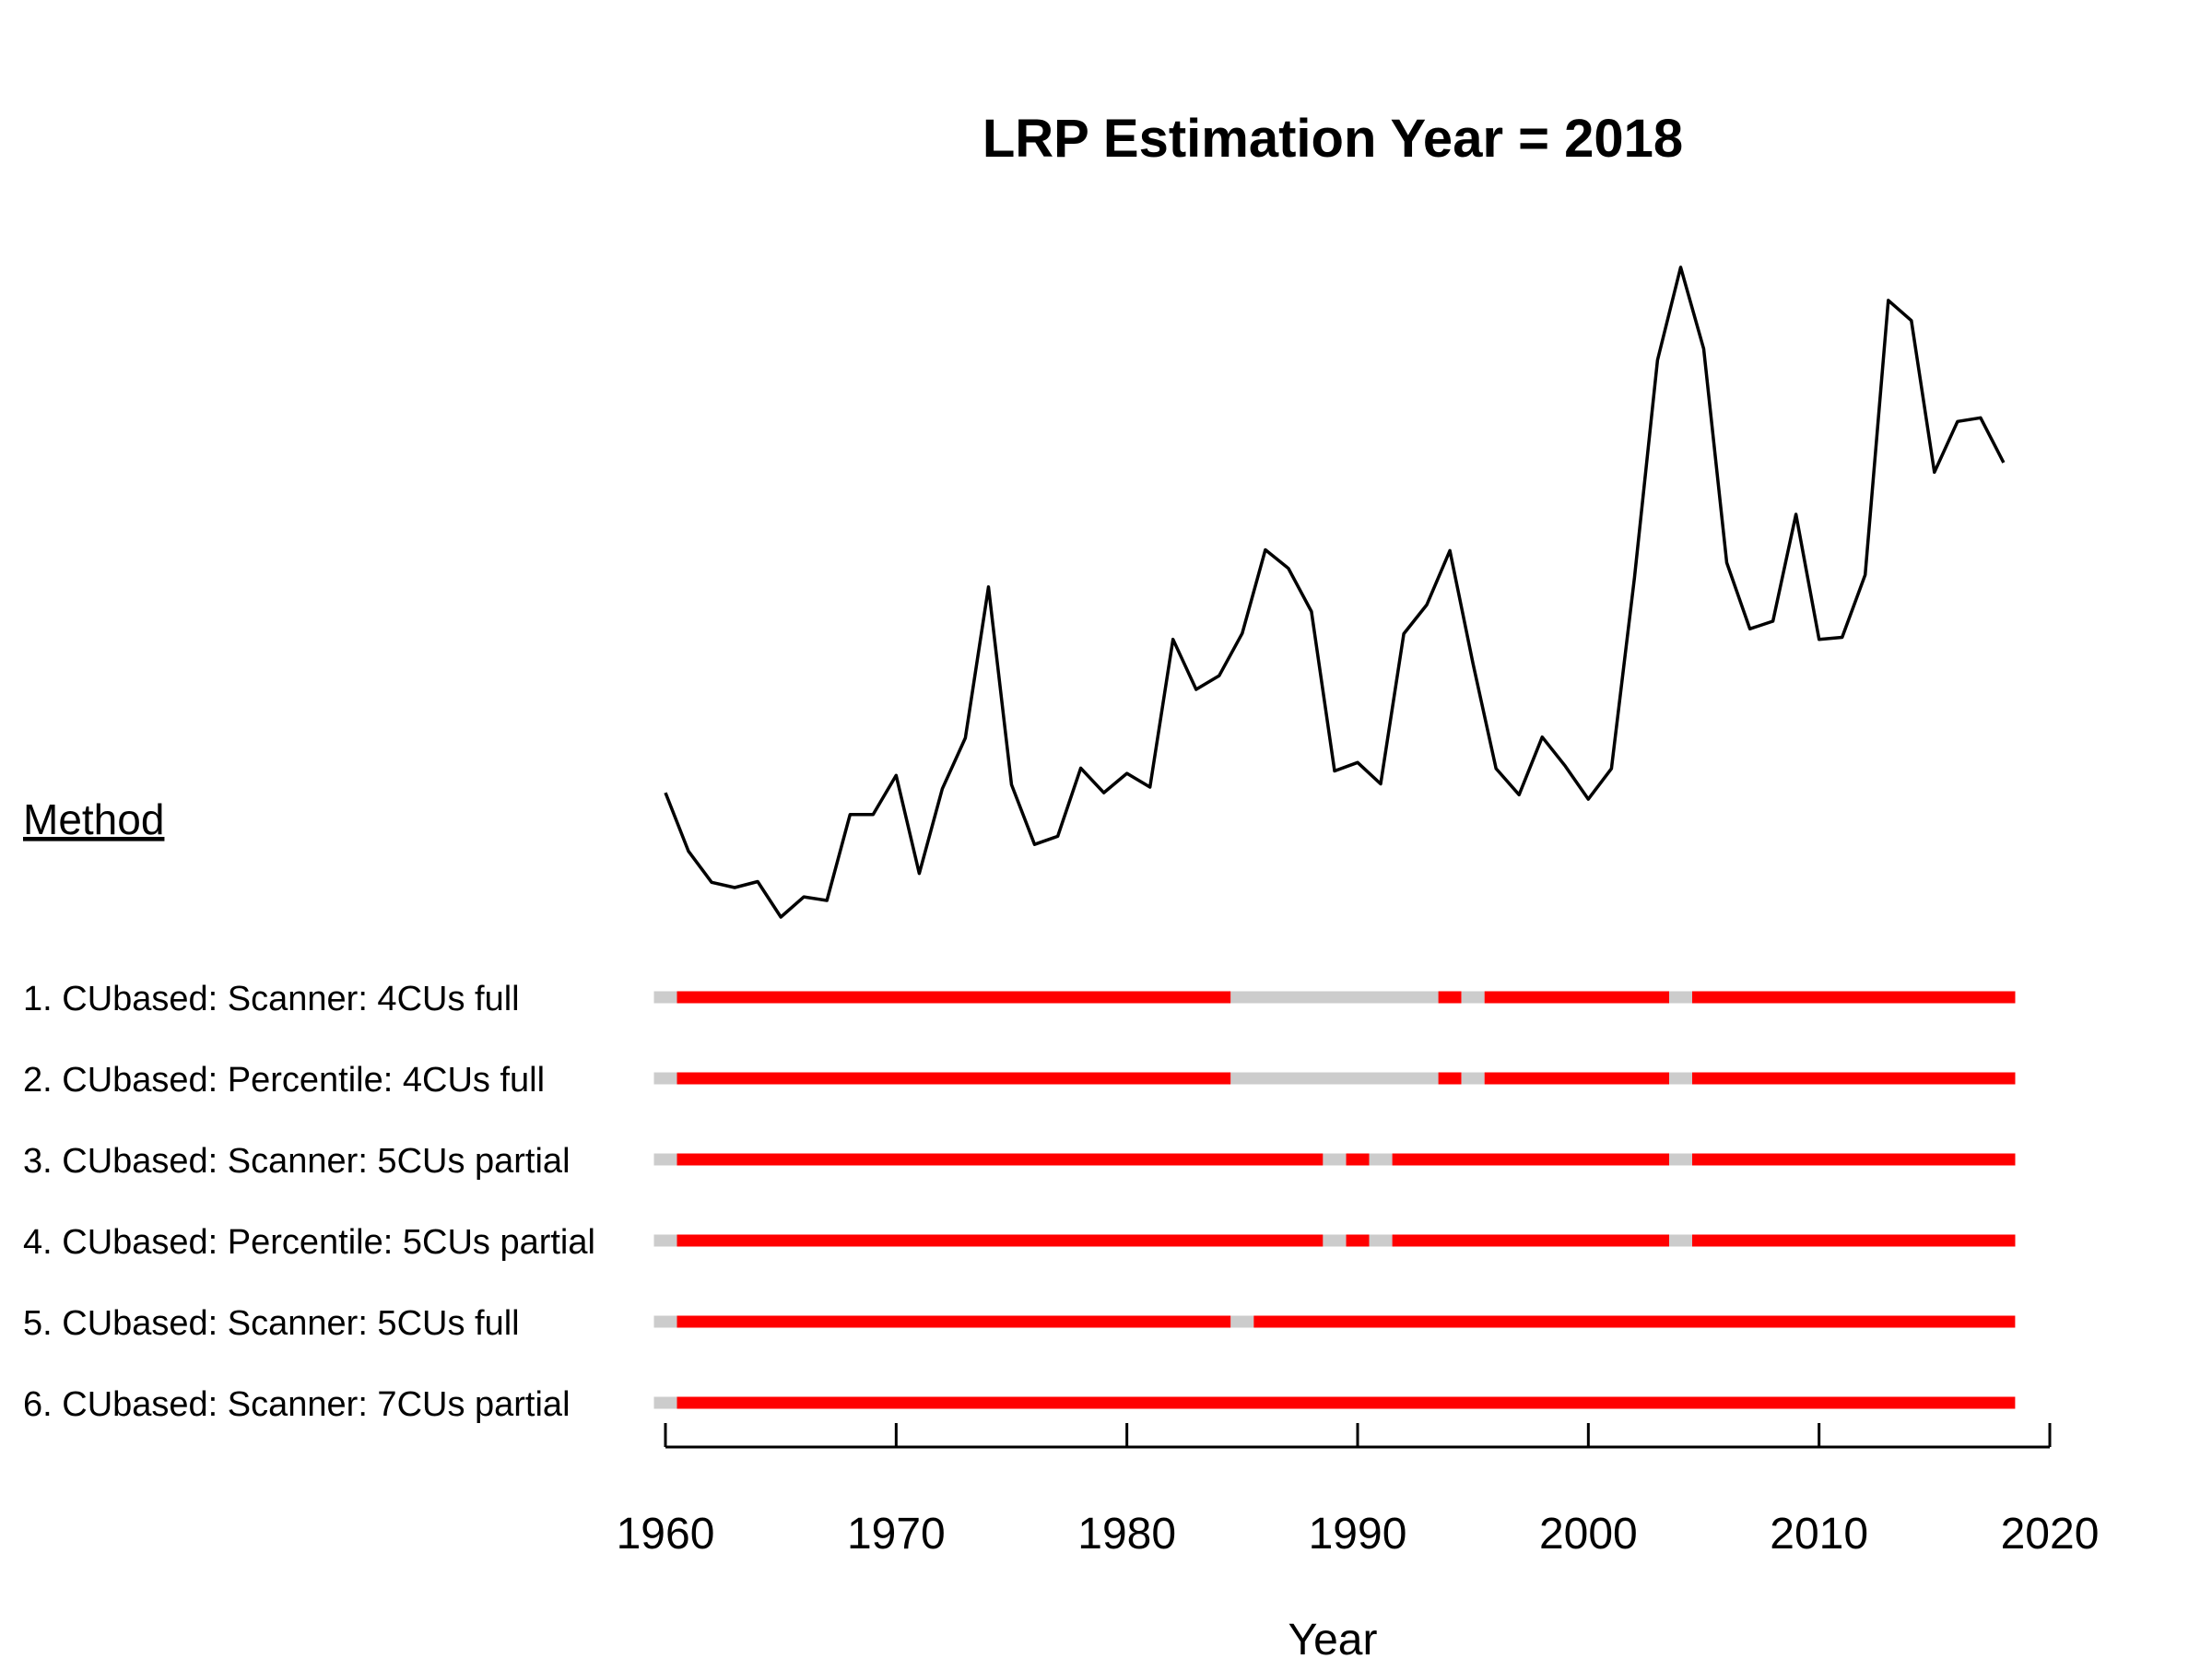 This screenshot has width=2212, height=1659. Describe the element at coordinates (297, 1161) in the screenshot. I see `method-label: 3. CUbased: Scanner: 5CUs partial` at that location.